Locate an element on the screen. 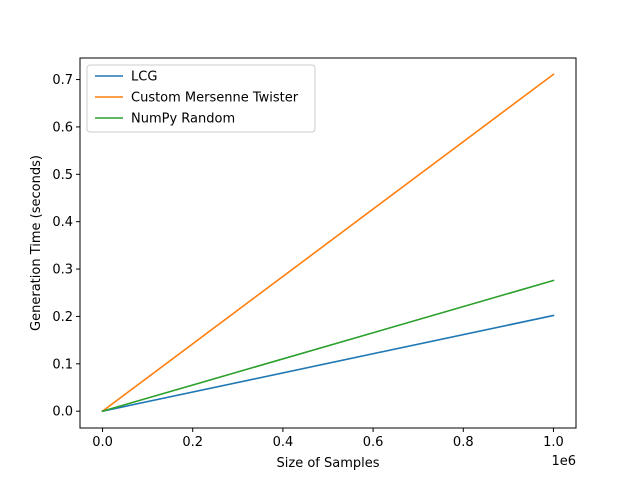 This screenshot has width=640, height=480. y-tick-label: 0.2 is located at coordinates (62, 317).